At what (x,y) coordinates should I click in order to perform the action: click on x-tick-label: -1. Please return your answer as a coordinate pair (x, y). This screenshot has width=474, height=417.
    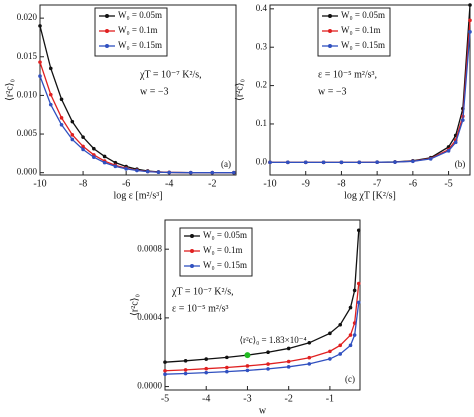
    Looking at the image, I should click on (330, 398).